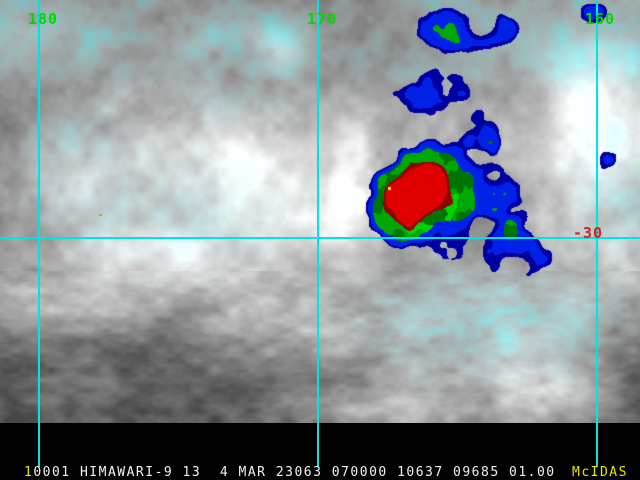 Image resolution: width=640 pixels, height=480 pixels. I want to click on grid-label-170: 170, so click(322, 19).